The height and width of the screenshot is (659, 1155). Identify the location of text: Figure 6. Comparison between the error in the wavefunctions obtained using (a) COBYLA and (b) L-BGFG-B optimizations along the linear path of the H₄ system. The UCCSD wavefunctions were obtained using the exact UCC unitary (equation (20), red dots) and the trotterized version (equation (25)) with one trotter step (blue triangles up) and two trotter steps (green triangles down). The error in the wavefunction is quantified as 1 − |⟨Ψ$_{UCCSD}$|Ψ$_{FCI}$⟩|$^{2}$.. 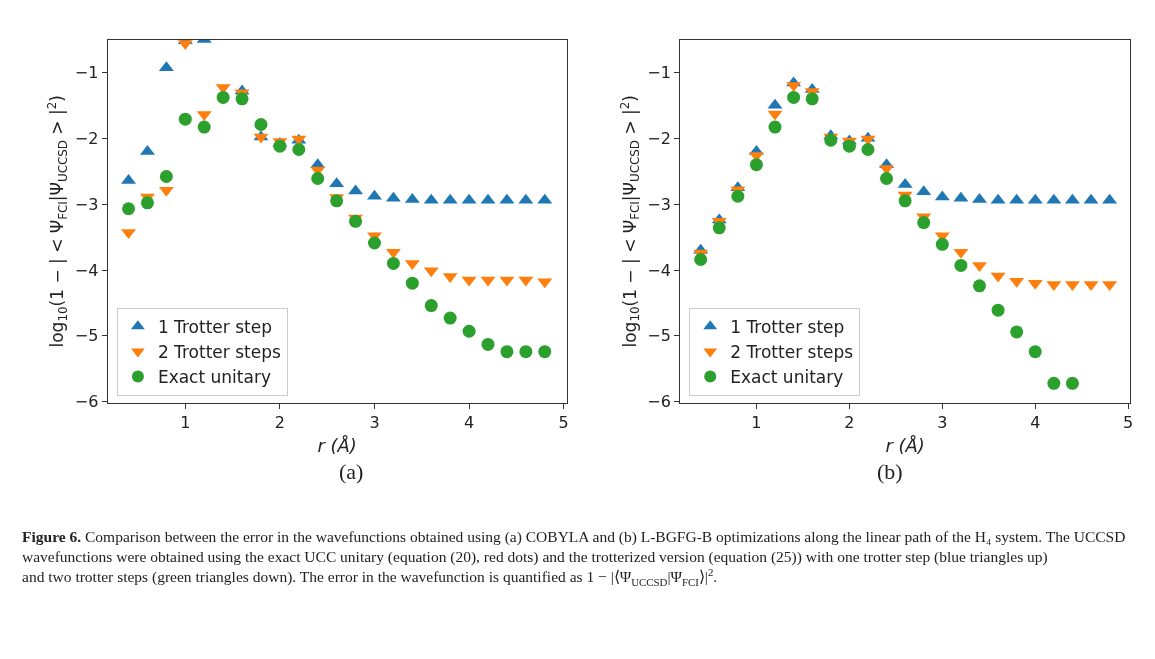
(574, 558).